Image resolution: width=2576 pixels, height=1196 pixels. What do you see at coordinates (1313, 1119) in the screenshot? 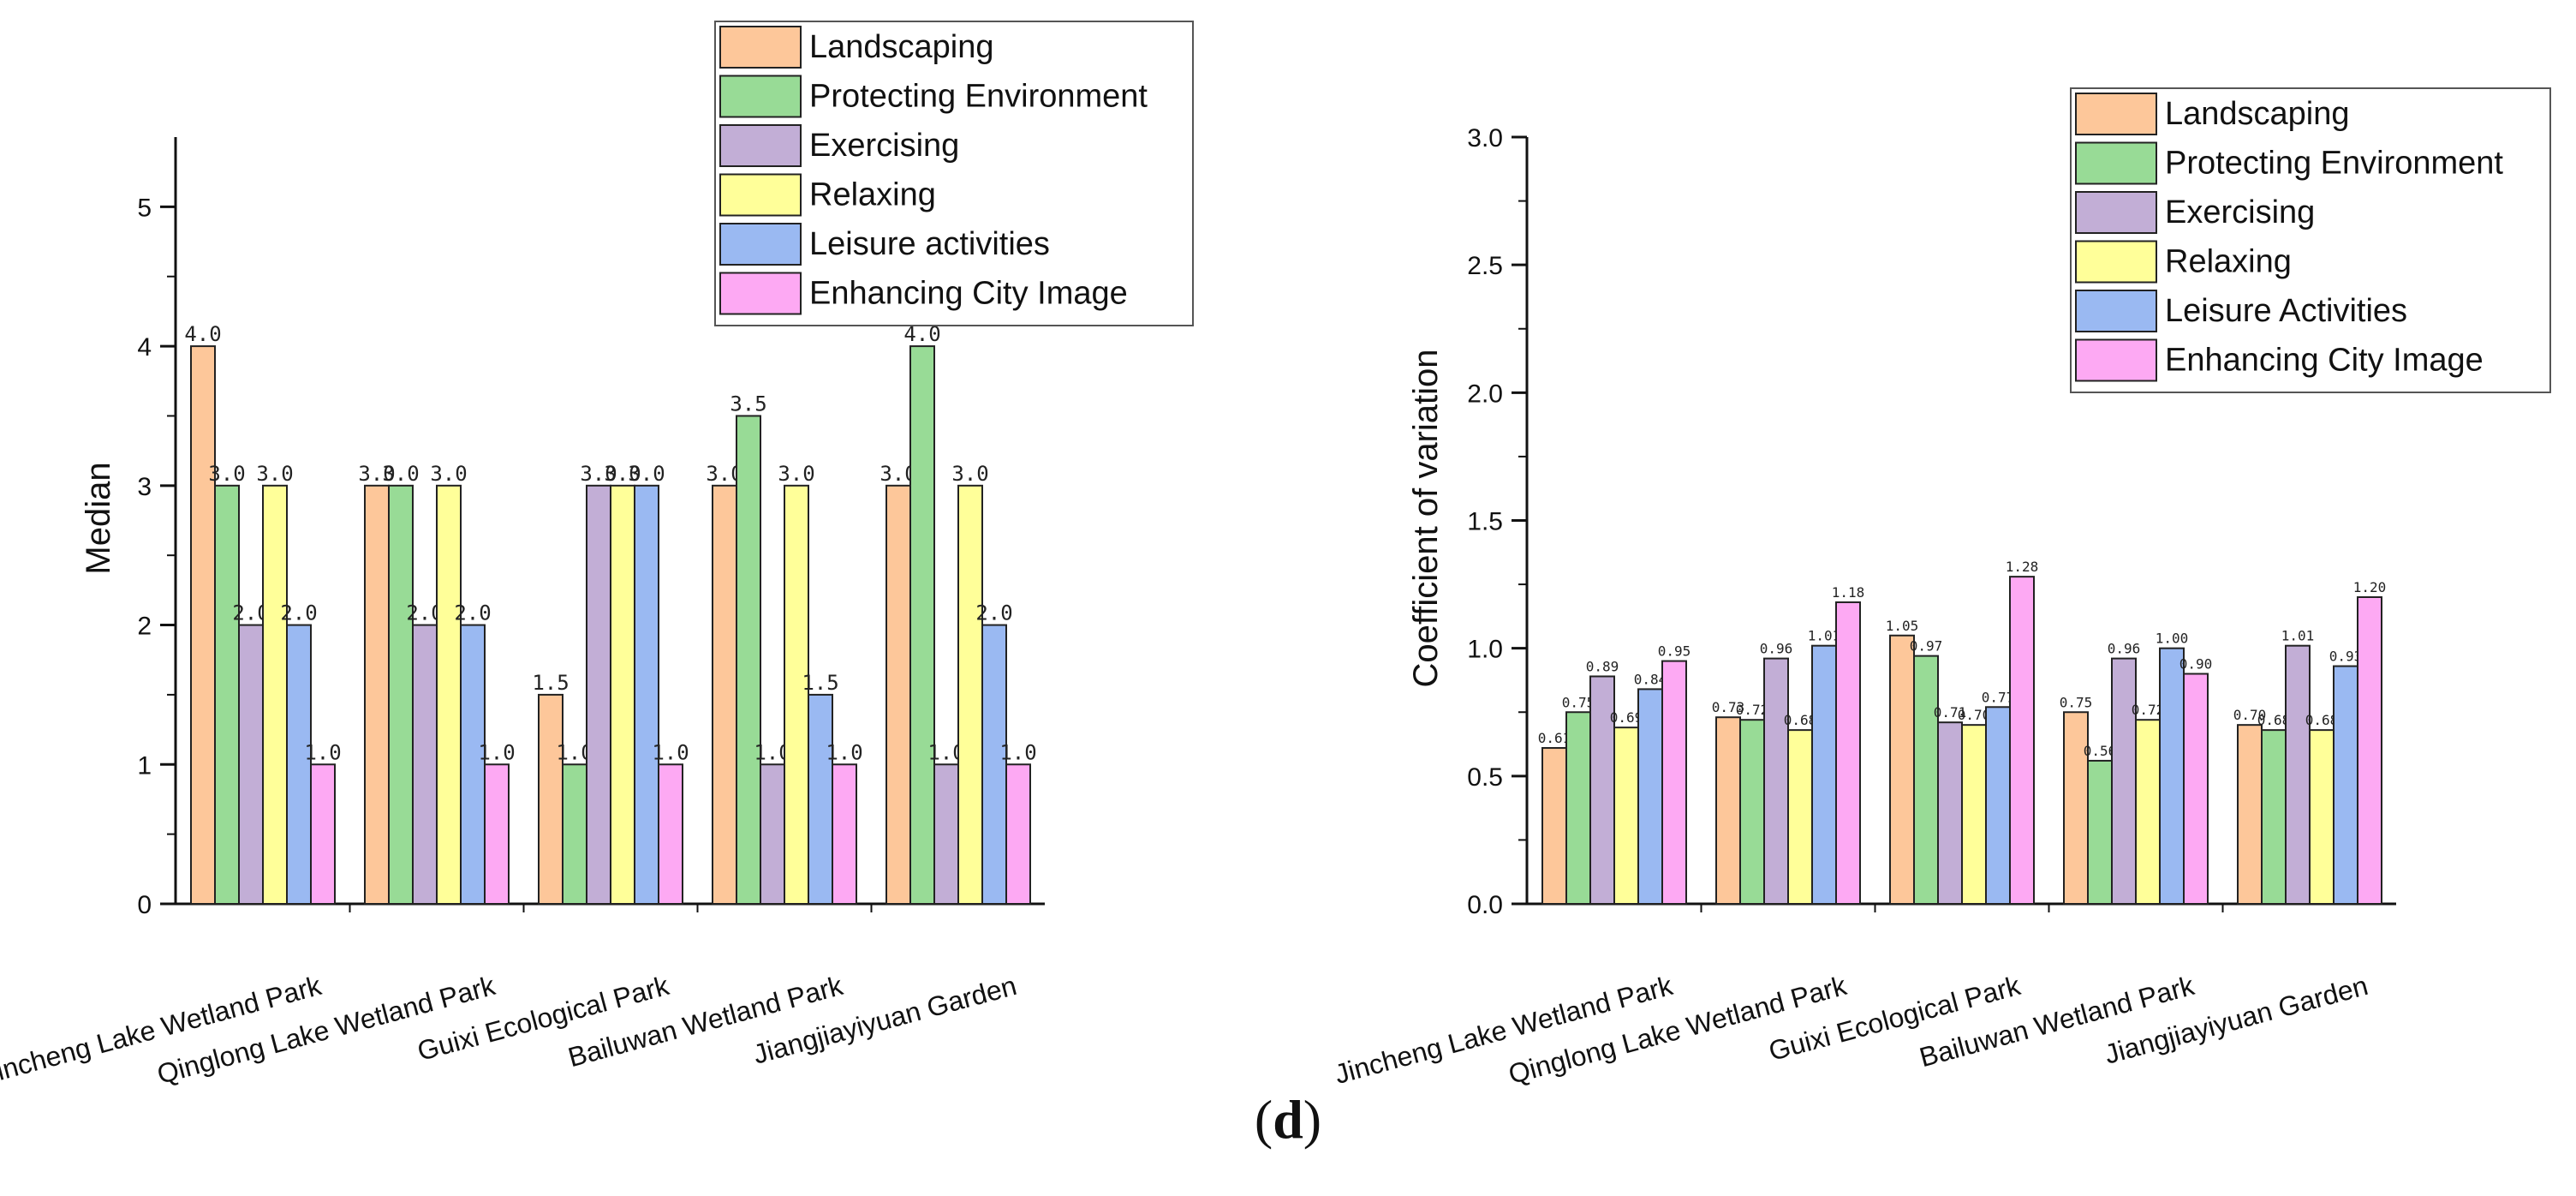
I see `caption-close: )` at bounding box center [1313, 1119].